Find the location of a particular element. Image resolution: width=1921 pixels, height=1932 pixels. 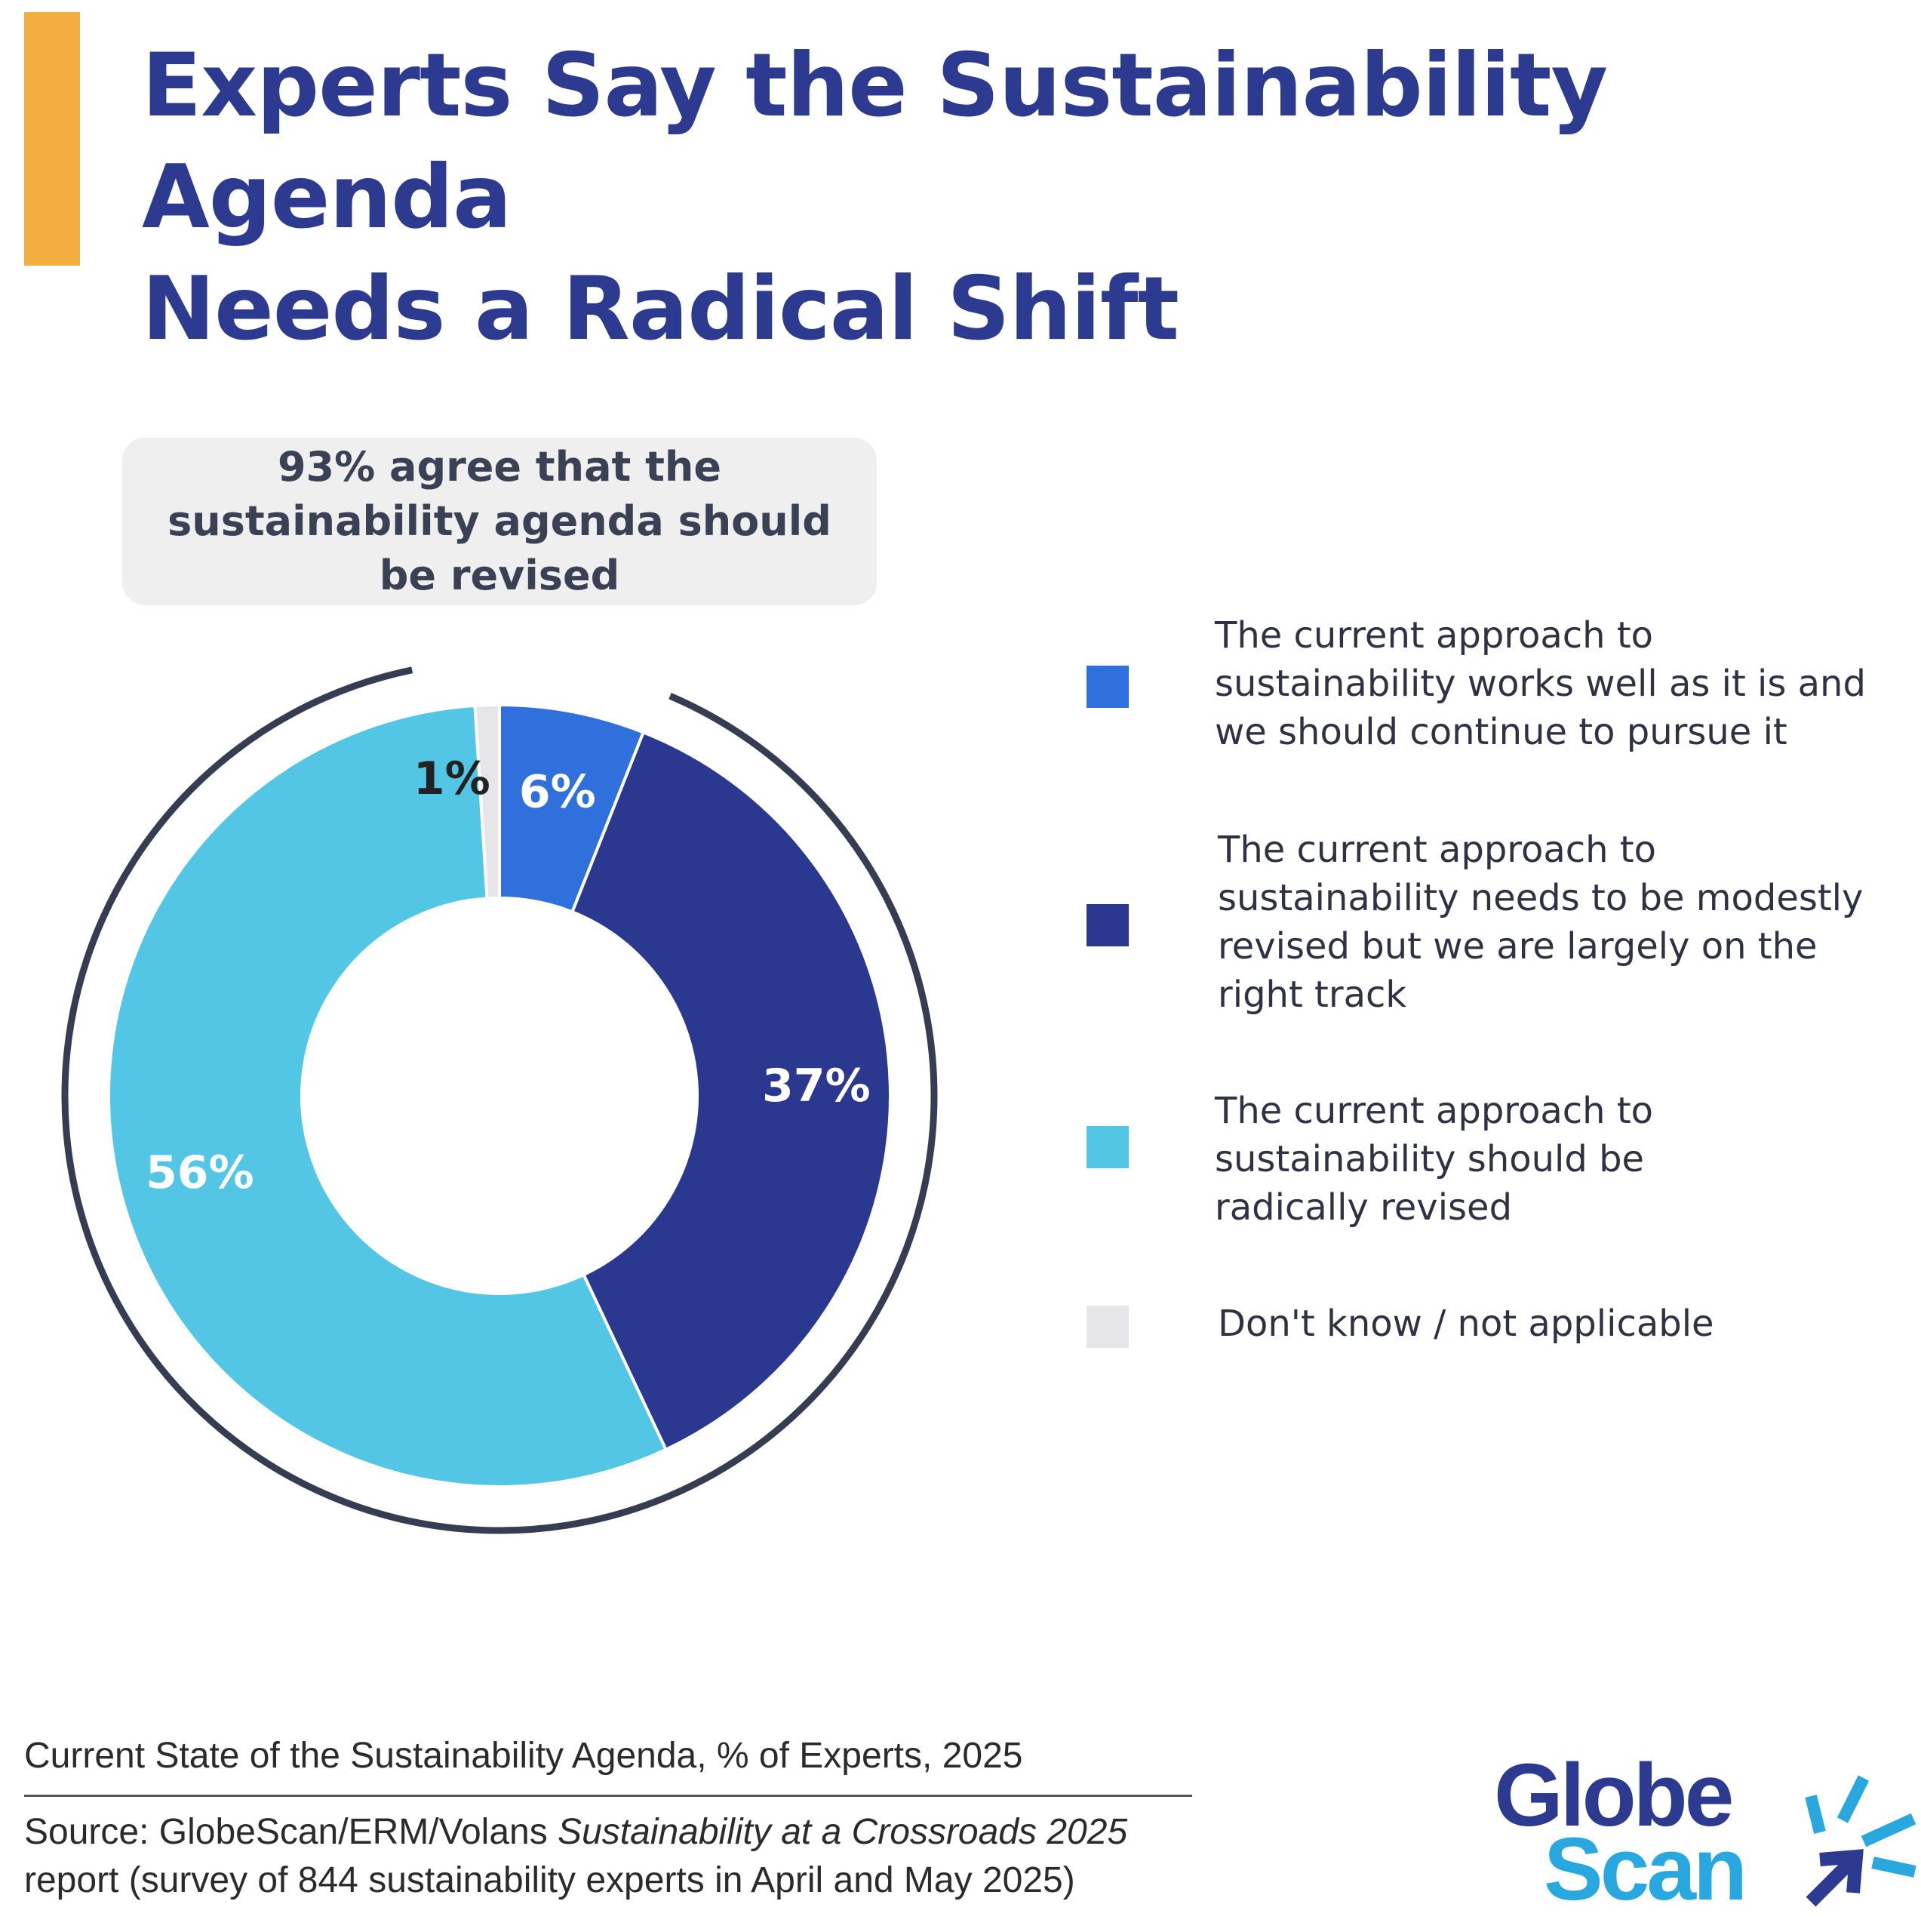

logo-burst-icon is located at coordinates (1860, 1841).